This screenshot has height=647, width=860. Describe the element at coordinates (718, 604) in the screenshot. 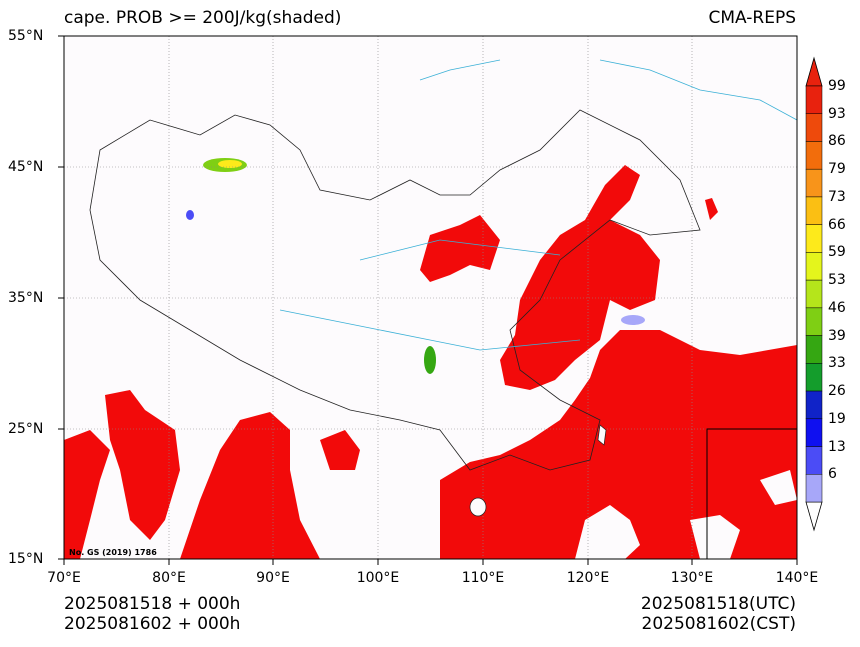

I see `valid-time-utc: 2025081518(UTC)` at that location.